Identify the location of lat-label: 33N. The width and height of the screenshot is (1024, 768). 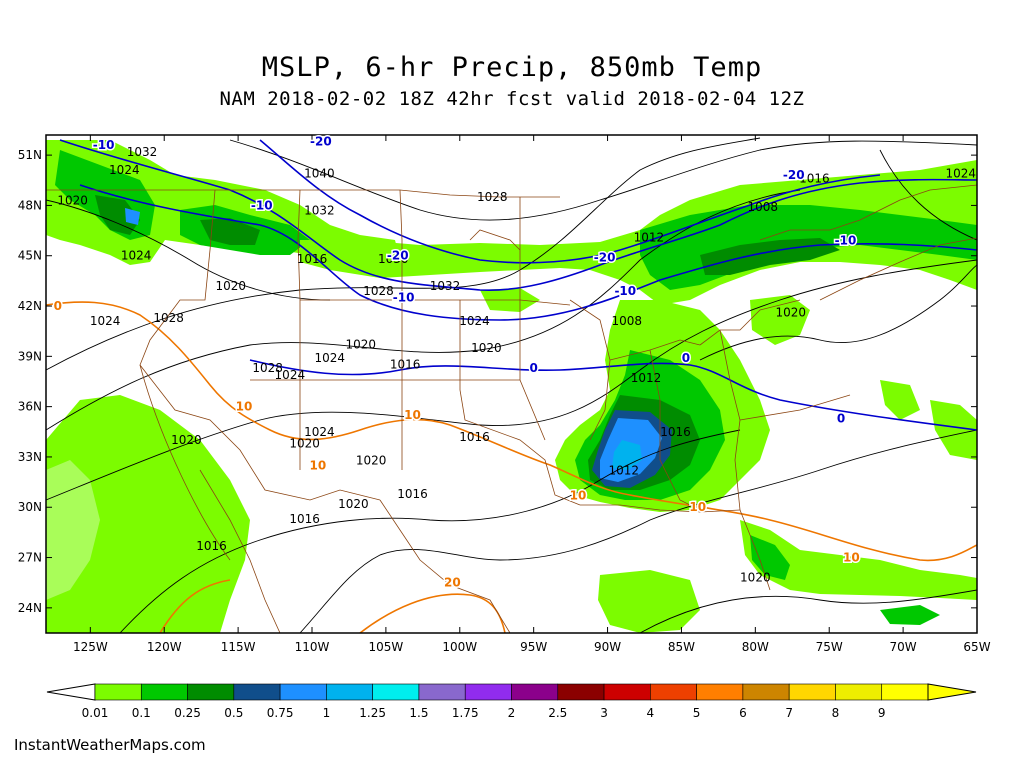
(30, 457).